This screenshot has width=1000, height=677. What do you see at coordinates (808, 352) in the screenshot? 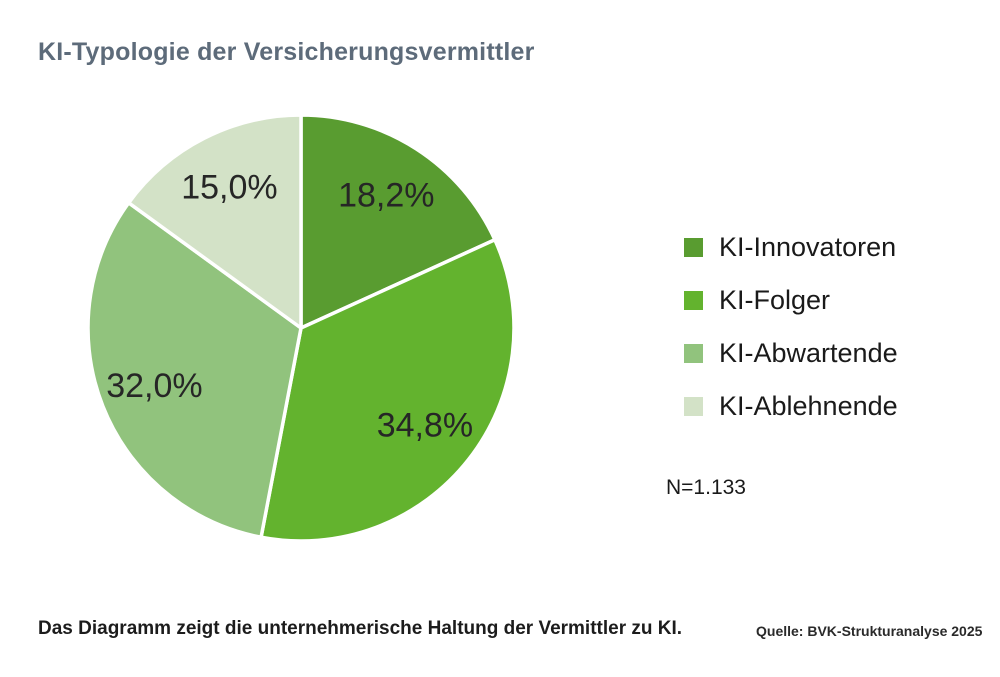
I see `legend-item-label: KI-Abwartende` at bounding box center [808, 352].